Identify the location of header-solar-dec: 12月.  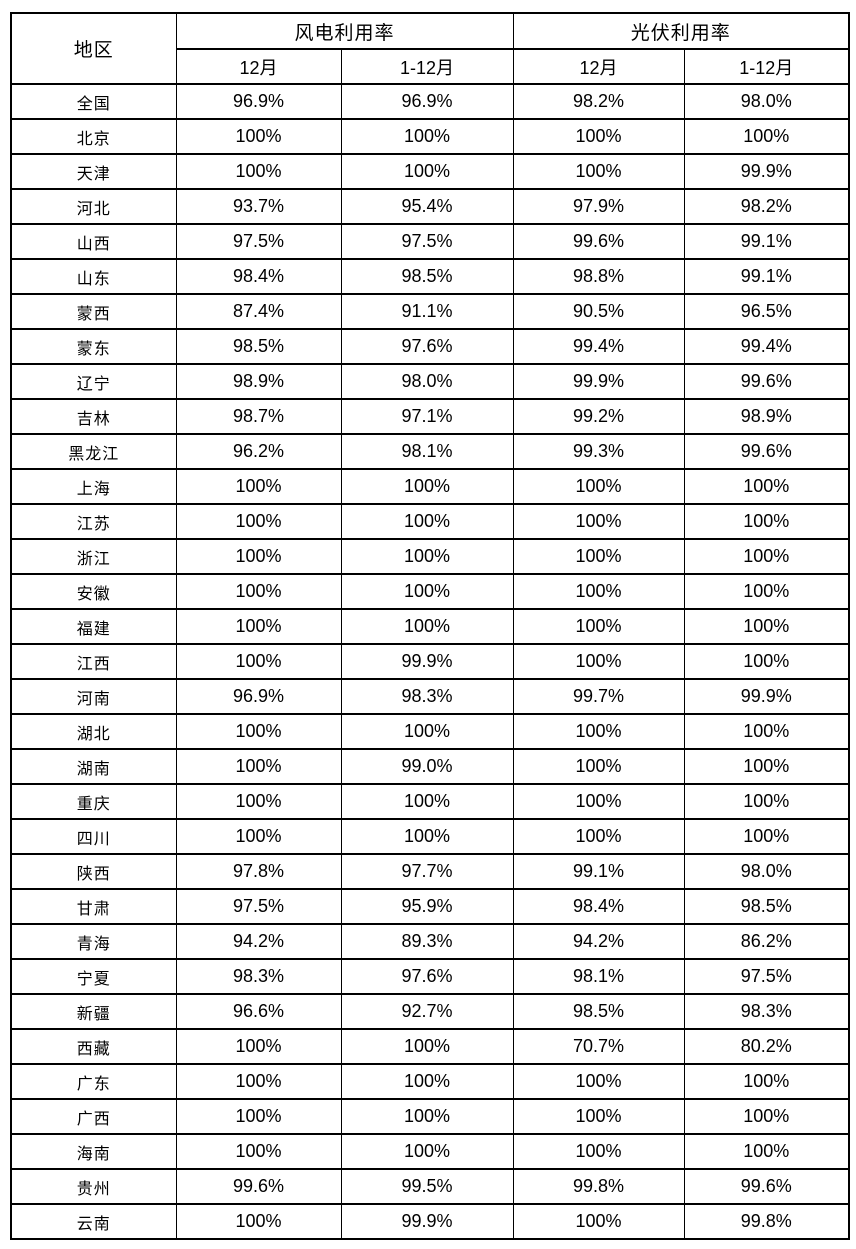
(598, 66).